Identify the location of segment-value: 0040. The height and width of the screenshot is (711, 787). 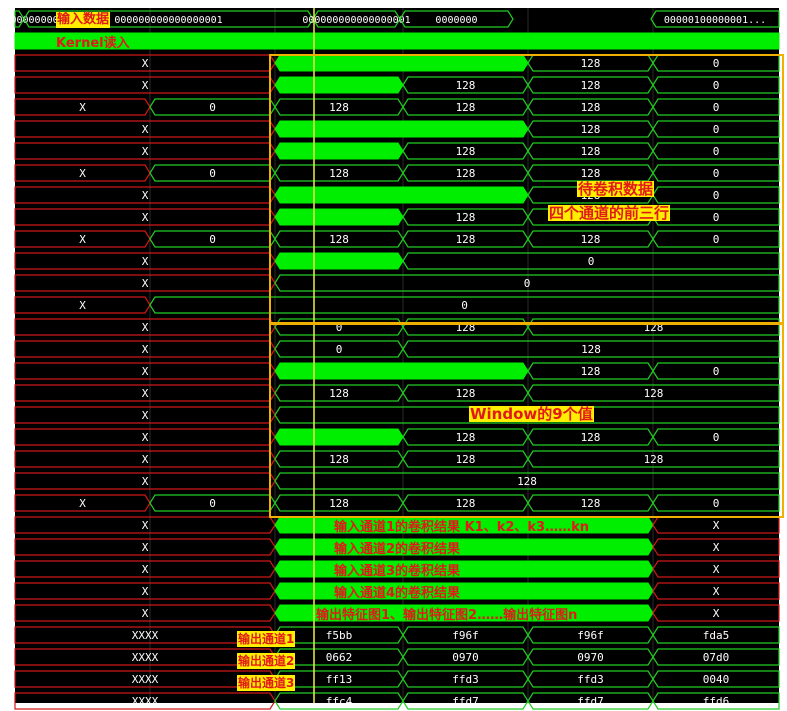
(716, 679).